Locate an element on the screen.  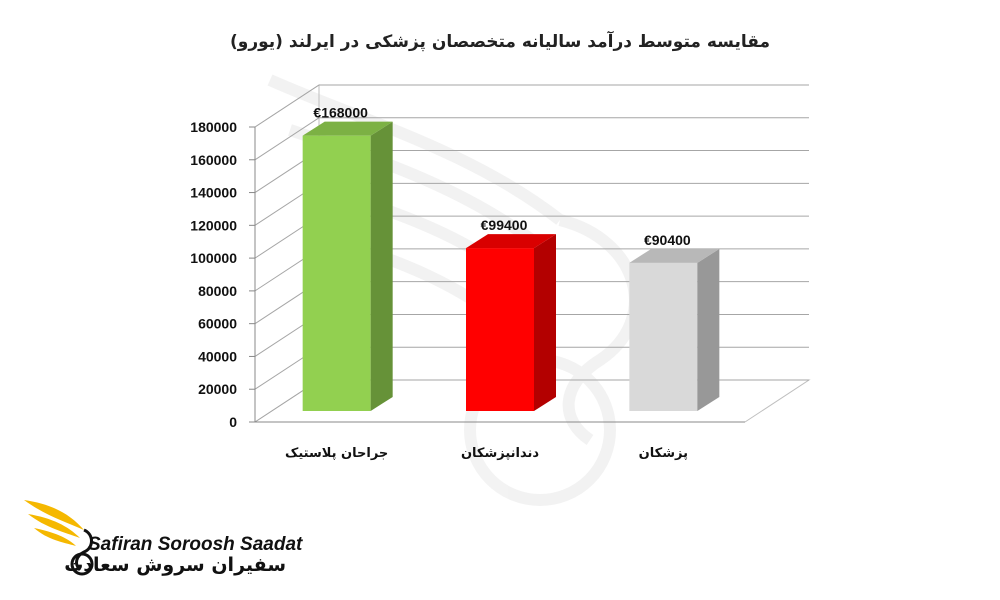
y-tick-label: 100000 is located at coordinates (213, 258).